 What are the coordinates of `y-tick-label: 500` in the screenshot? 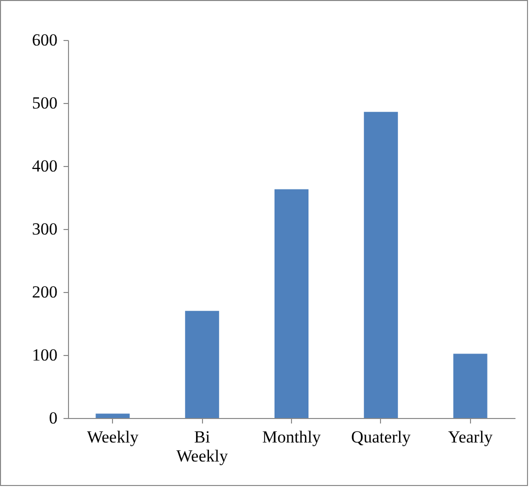 It's located at (45, 103).